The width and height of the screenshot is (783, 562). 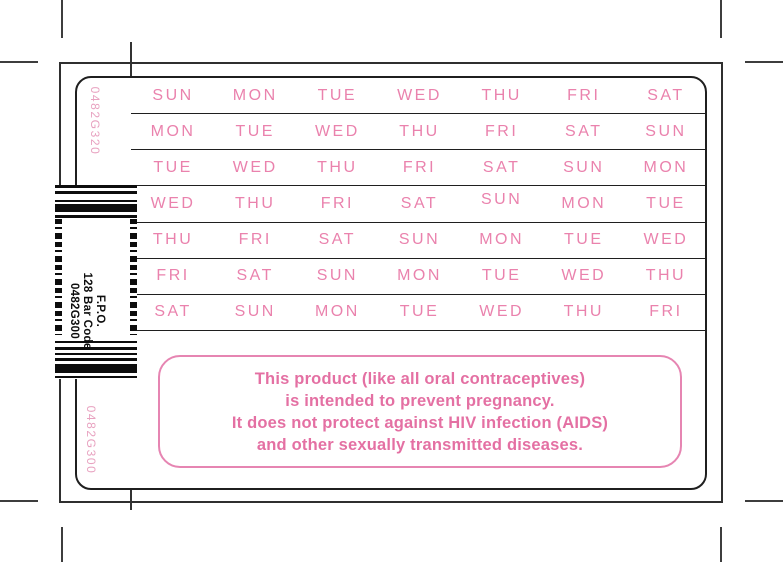 I want to click on day-grid-row: SAT SUN MON TUE WED THU FRI, so click(x=418, y=313).